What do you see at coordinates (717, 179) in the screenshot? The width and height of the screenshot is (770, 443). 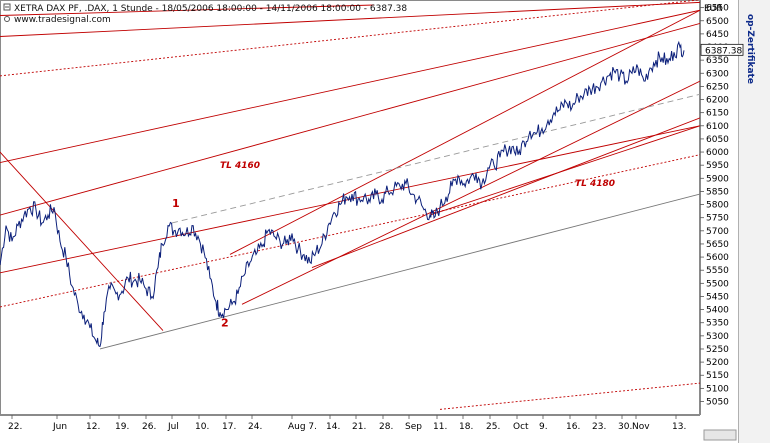 I see `y-tick-label: 5900` at bounding box center [717, 179].